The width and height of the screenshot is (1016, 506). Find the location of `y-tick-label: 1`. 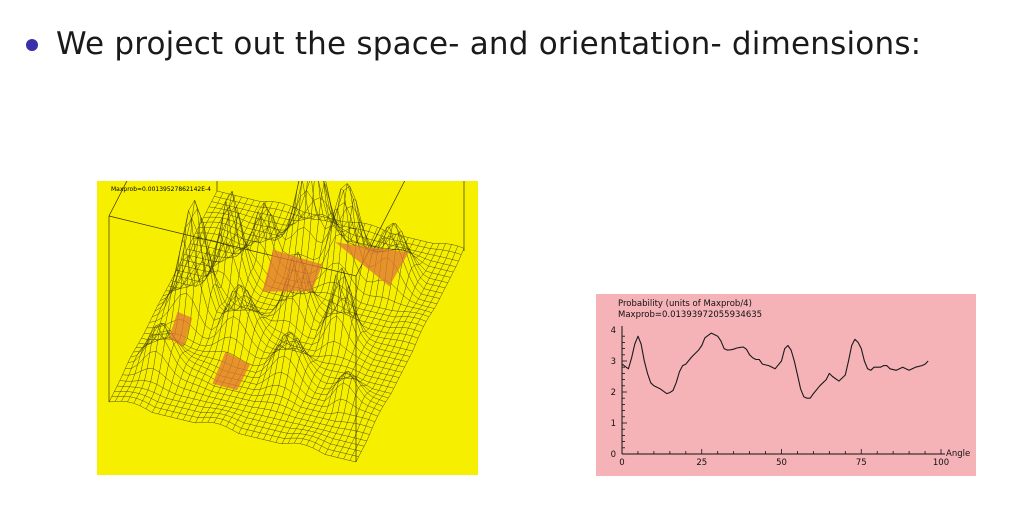

y-tick-label: 1 is located at coordinates (613, 424).